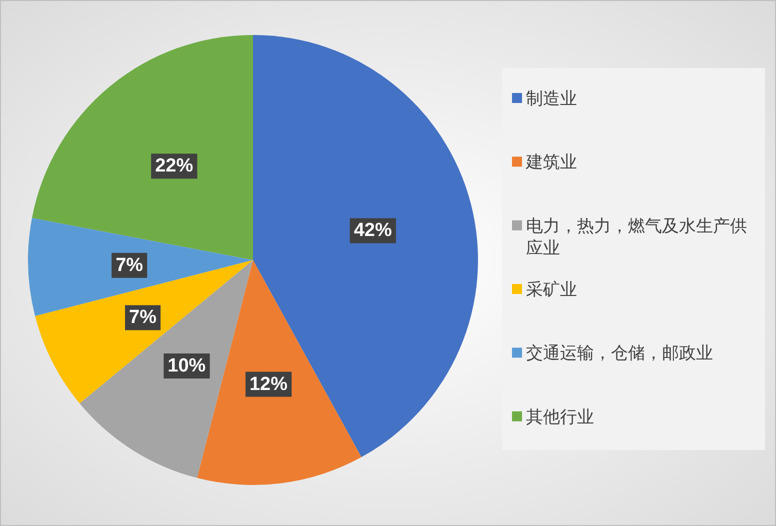  I want to click on data-label: 22%, so click(174, 166).